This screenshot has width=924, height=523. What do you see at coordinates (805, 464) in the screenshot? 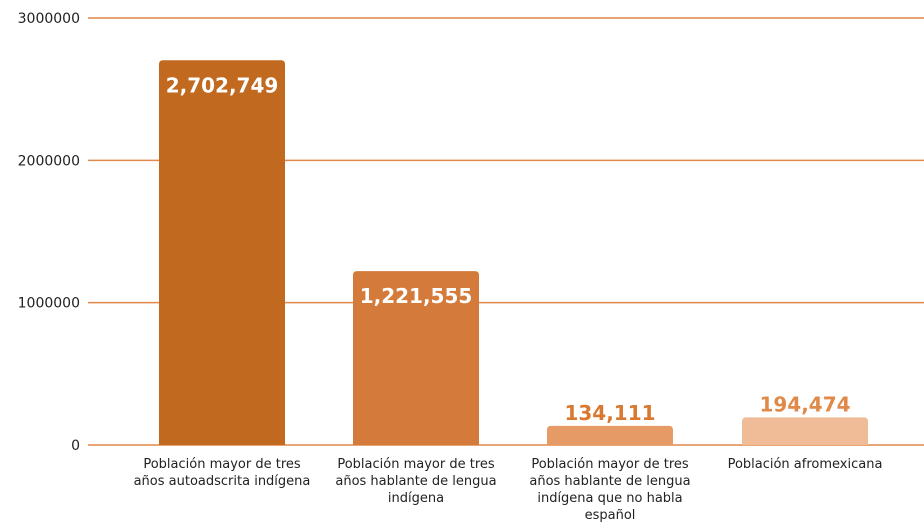
I see `category-label-4: Población afromexicana` at bounding box center [805, 464].